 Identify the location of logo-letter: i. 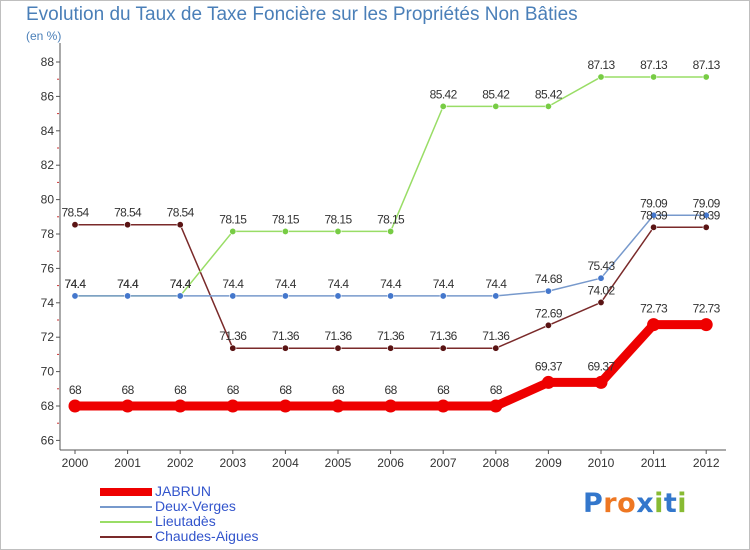
(659, 503).